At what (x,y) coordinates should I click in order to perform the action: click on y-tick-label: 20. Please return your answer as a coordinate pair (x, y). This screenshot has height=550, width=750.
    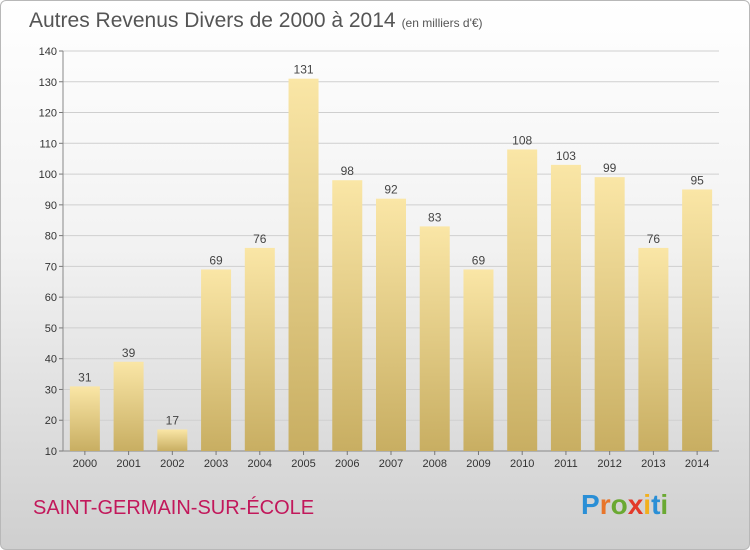
    Looking at the image, I should click on (51, 421).